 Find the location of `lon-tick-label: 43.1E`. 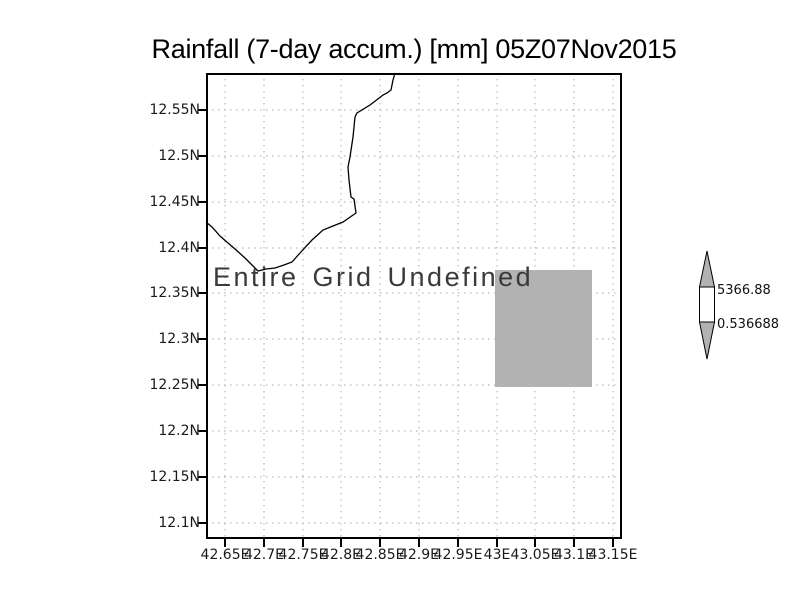

lon-tick-label: 43.1E is located at coordinates (574, 555).